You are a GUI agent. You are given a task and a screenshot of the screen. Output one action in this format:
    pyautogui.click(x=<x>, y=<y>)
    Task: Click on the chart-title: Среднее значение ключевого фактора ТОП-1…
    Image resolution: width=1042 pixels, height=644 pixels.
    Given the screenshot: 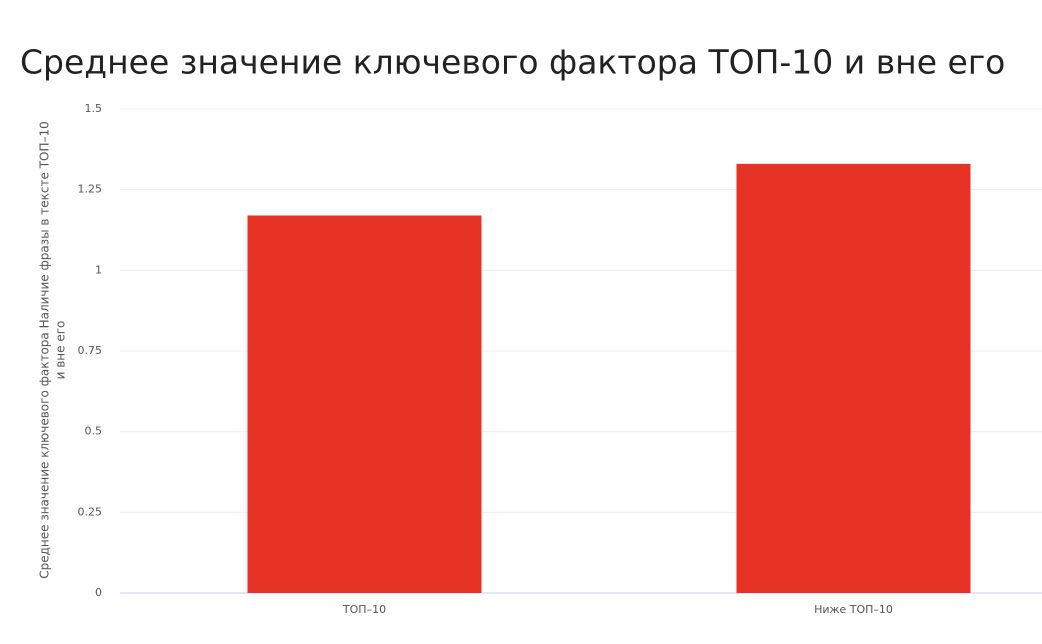 What is the action you would take?
    pyautogui.click(x=512, y=62)
    